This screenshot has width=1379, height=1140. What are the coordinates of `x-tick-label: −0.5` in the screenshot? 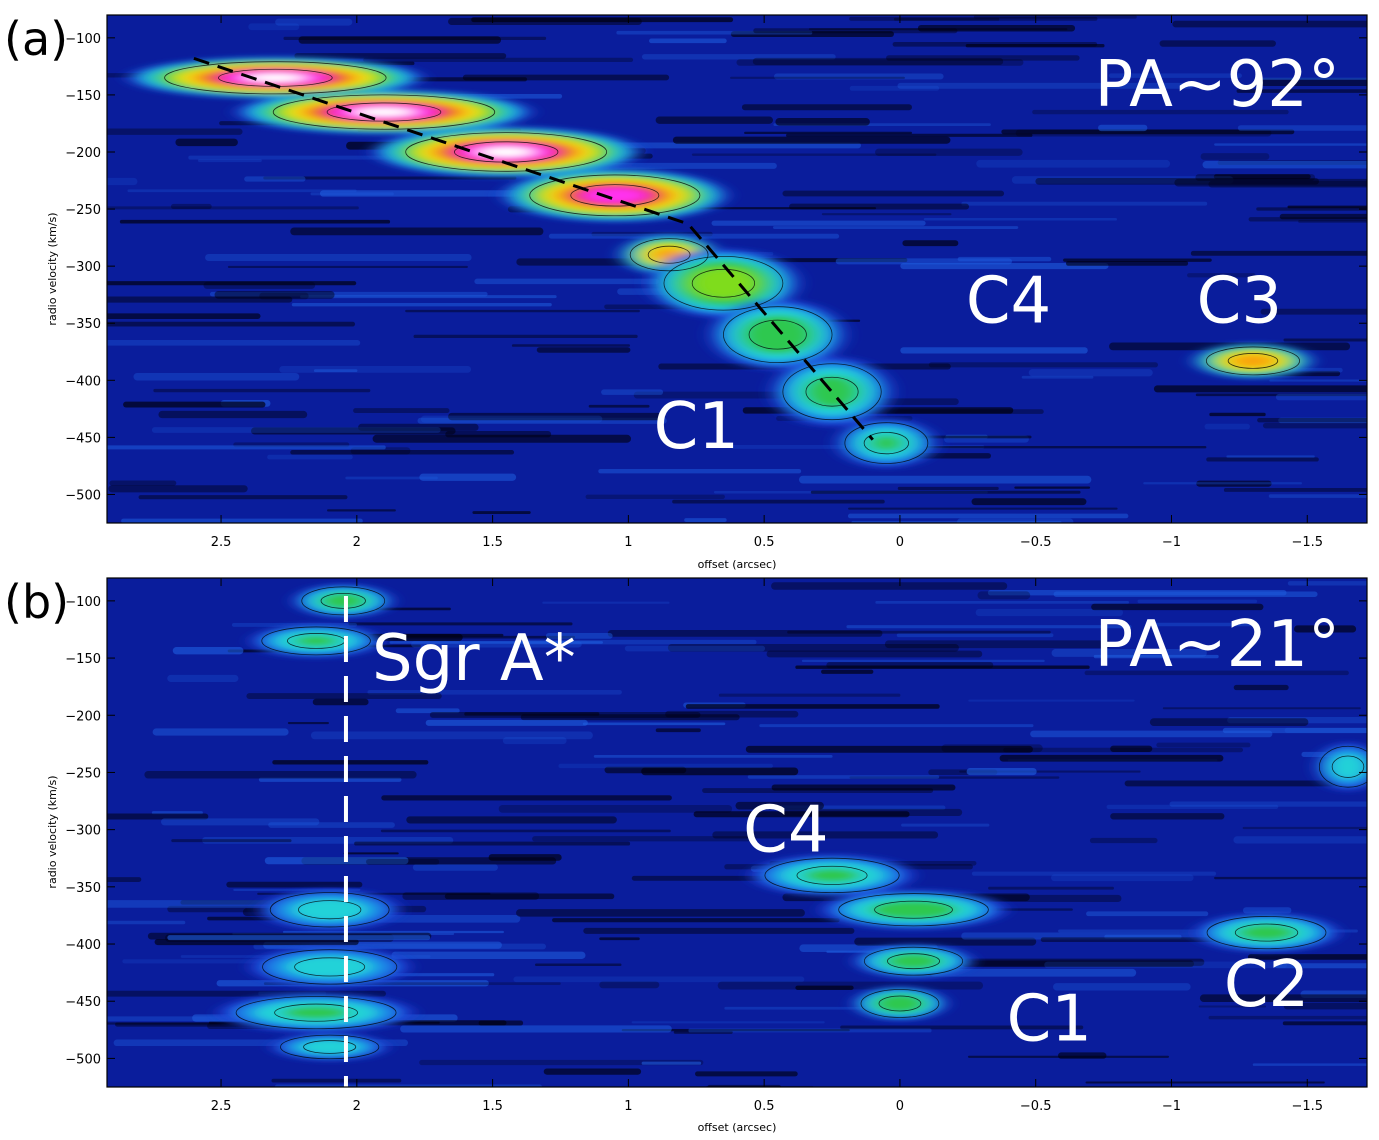 It's located at (1036, 1106).